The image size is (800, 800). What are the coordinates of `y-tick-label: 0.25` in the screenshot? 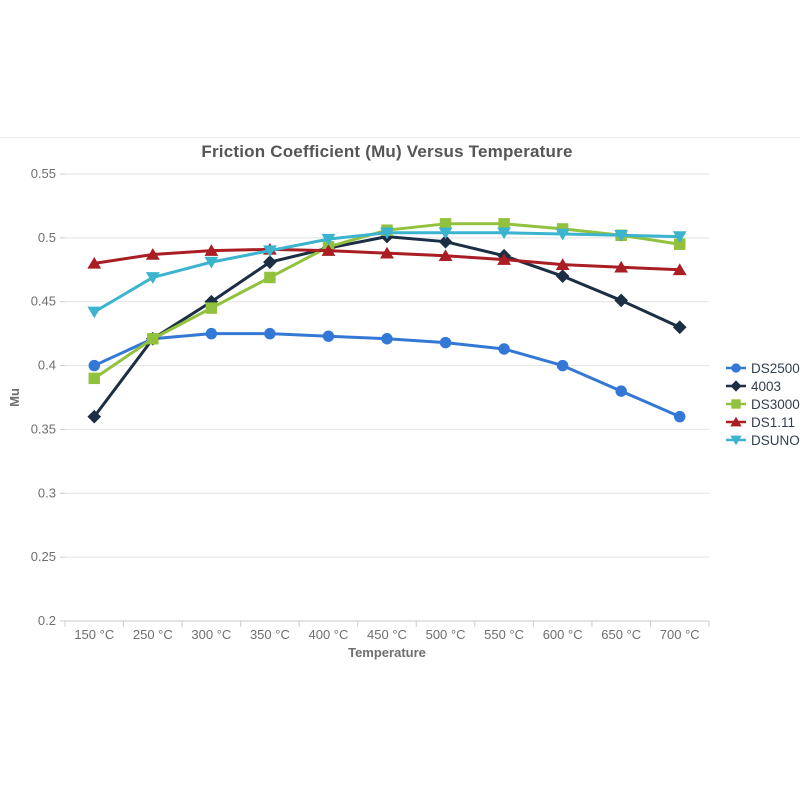 It's located at (43, 556).